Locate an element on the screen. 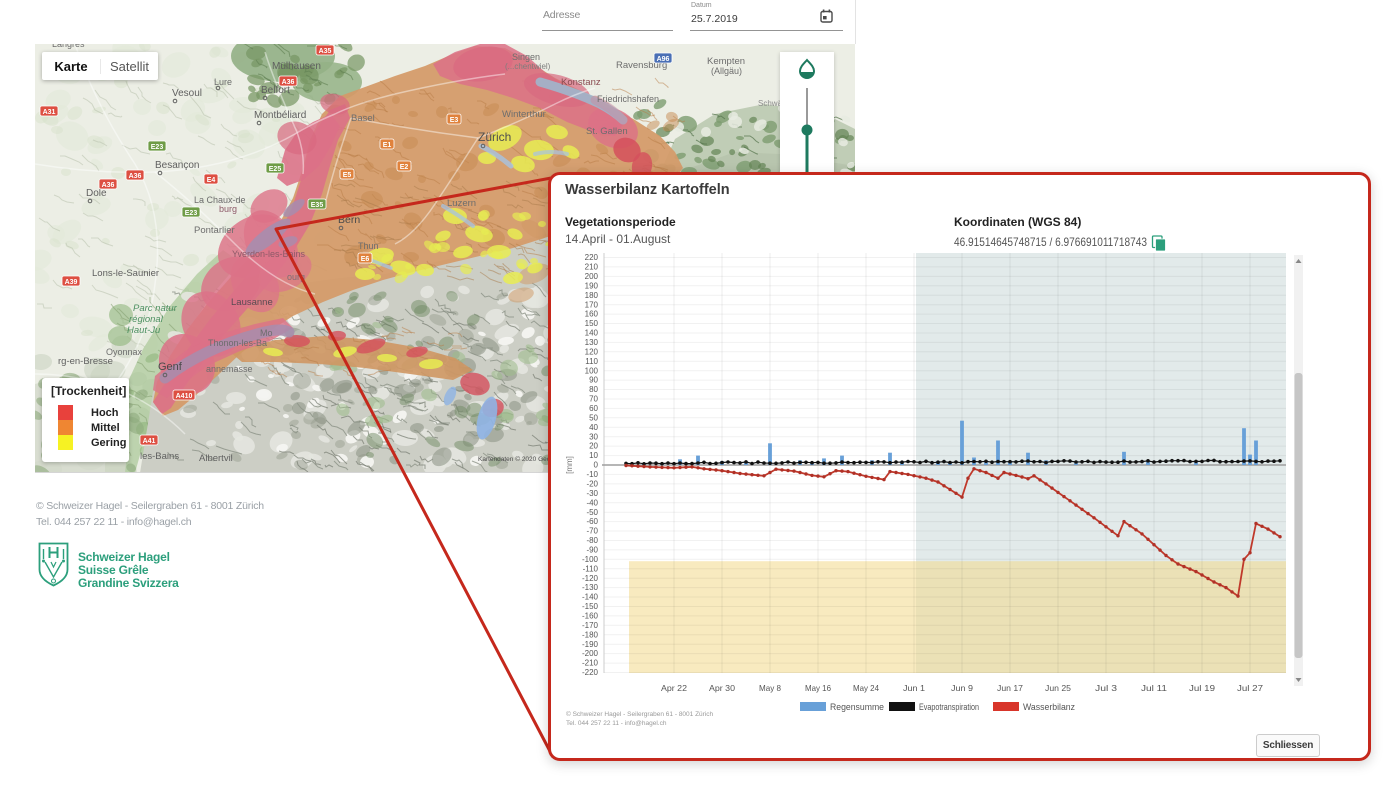  svg-text: 90 is located at coordinates (593, 380).